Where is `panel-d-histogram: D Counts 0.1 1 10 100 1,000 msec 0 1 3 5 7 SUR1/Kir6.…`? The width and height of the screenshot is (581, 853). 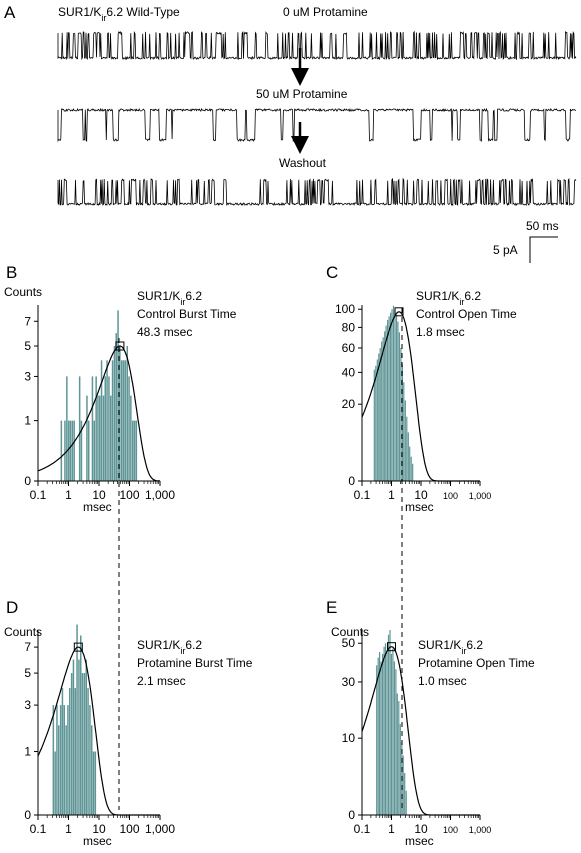
panel-d-histogram: D Counts 0.1 1 10 100 1,000 msec 0 1 3 5 7 SUR1/Kir6.… is located at coordinates (128, 723).